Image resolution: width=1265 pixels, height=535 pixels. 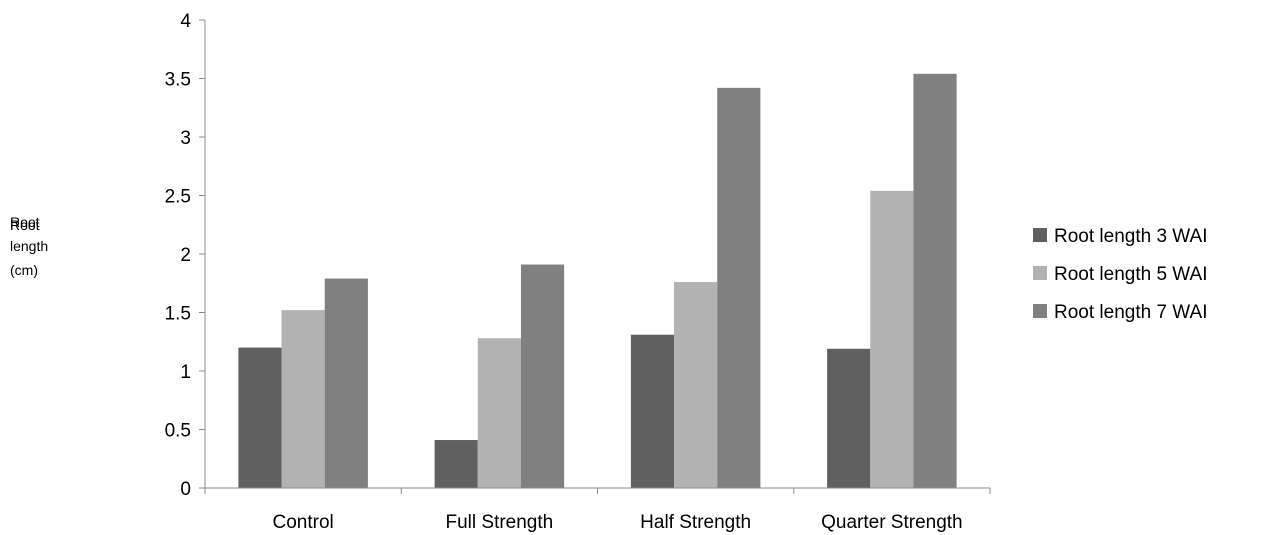 What do you see at coordinates (25, 225) in the screenshot?
I see `y-axis-label-overlap: Root` at bounding box center [25, 225].